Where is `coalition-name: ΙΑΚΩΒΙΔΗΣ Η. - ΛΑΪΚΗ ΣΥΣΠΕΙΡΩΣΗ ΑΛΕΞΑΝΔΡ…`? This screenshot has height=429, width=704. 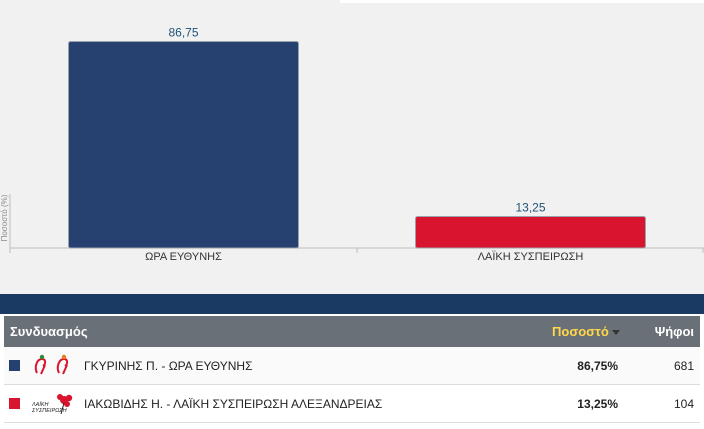 coalition-name: ΙΑΚΩΒΙΔΗΣ Η. - ΛΑΪΚΗ ΣΥΣΠΕΙΡΩΣΗ ΑΛΕΞΑΝΔΡ… is located at coordinates (233, 404).